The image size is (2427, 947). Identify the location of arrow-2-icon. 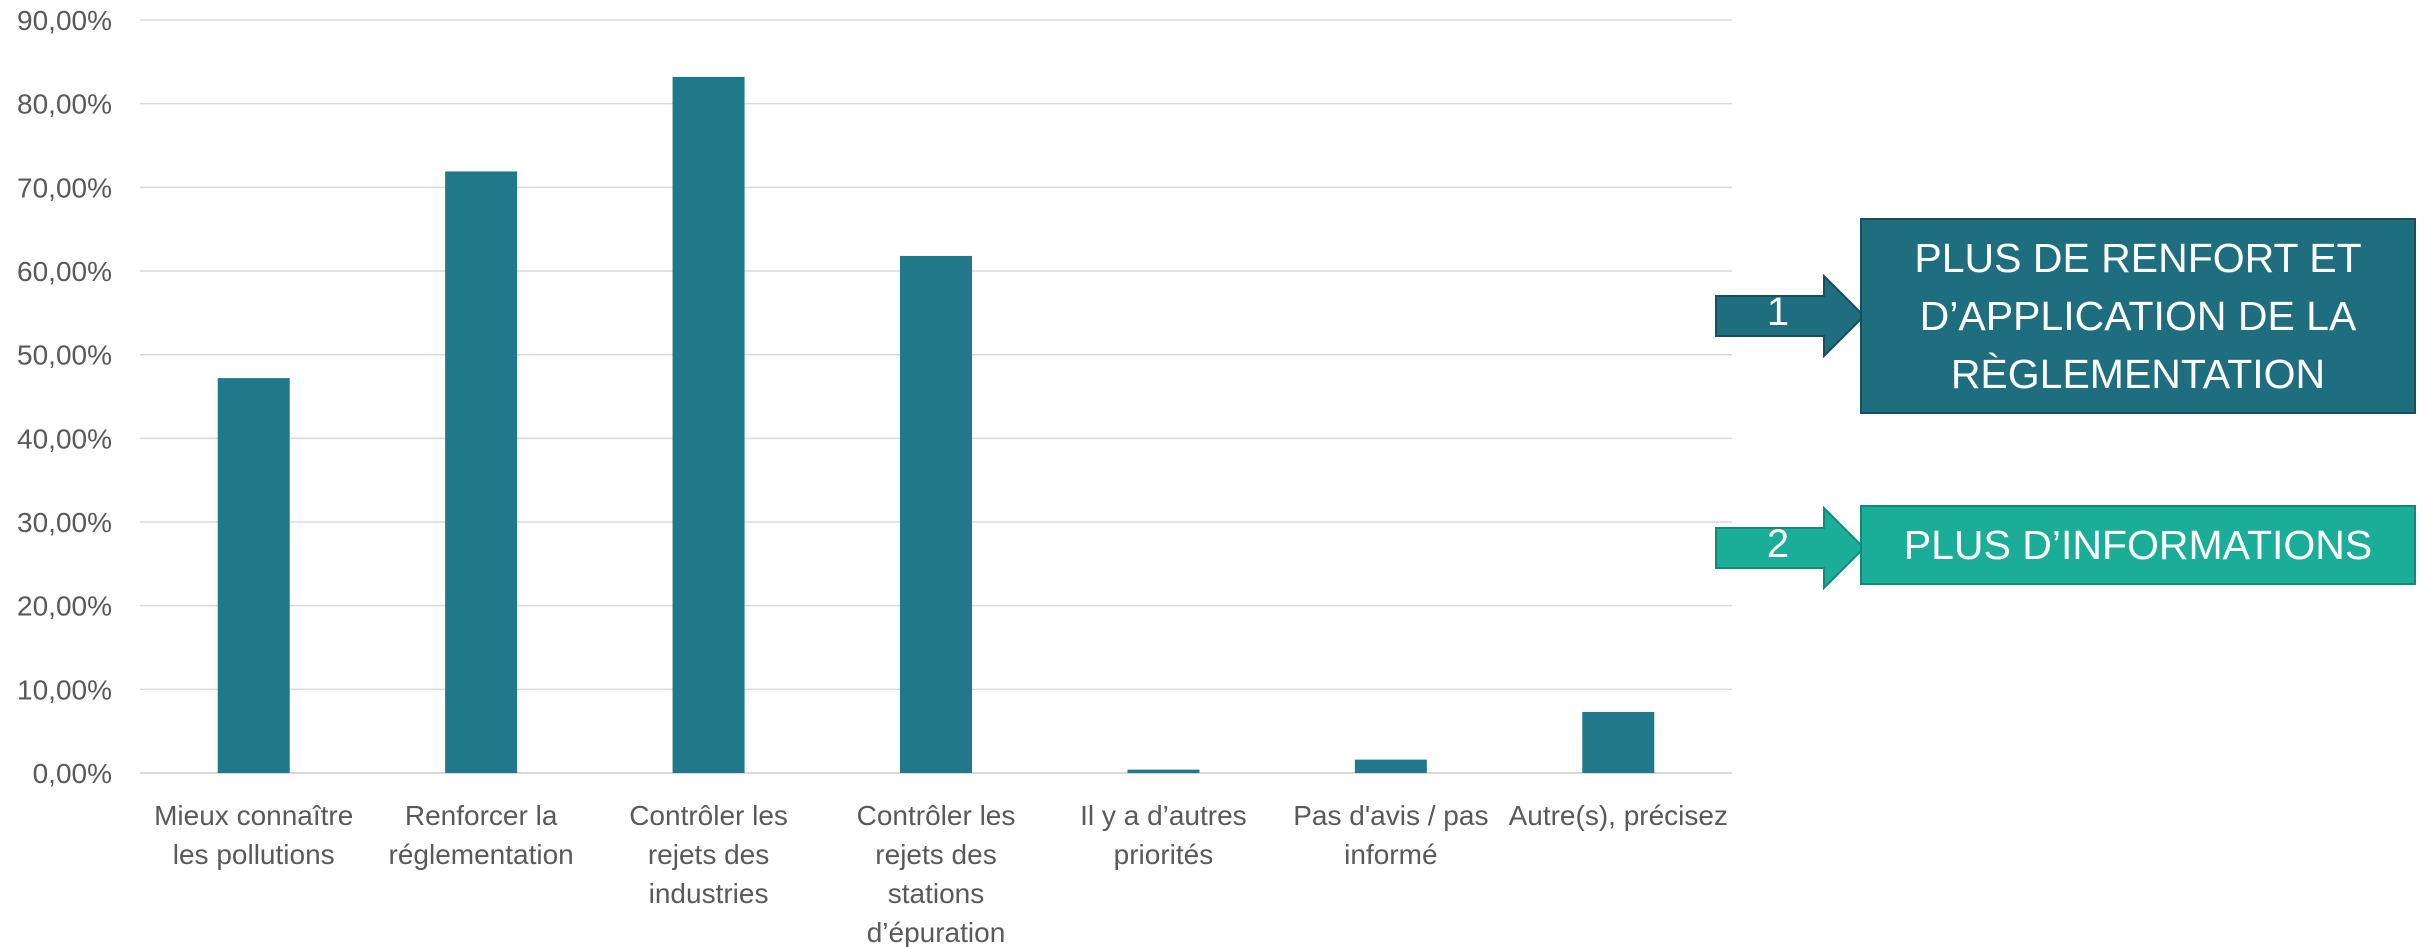
(1790, 548).